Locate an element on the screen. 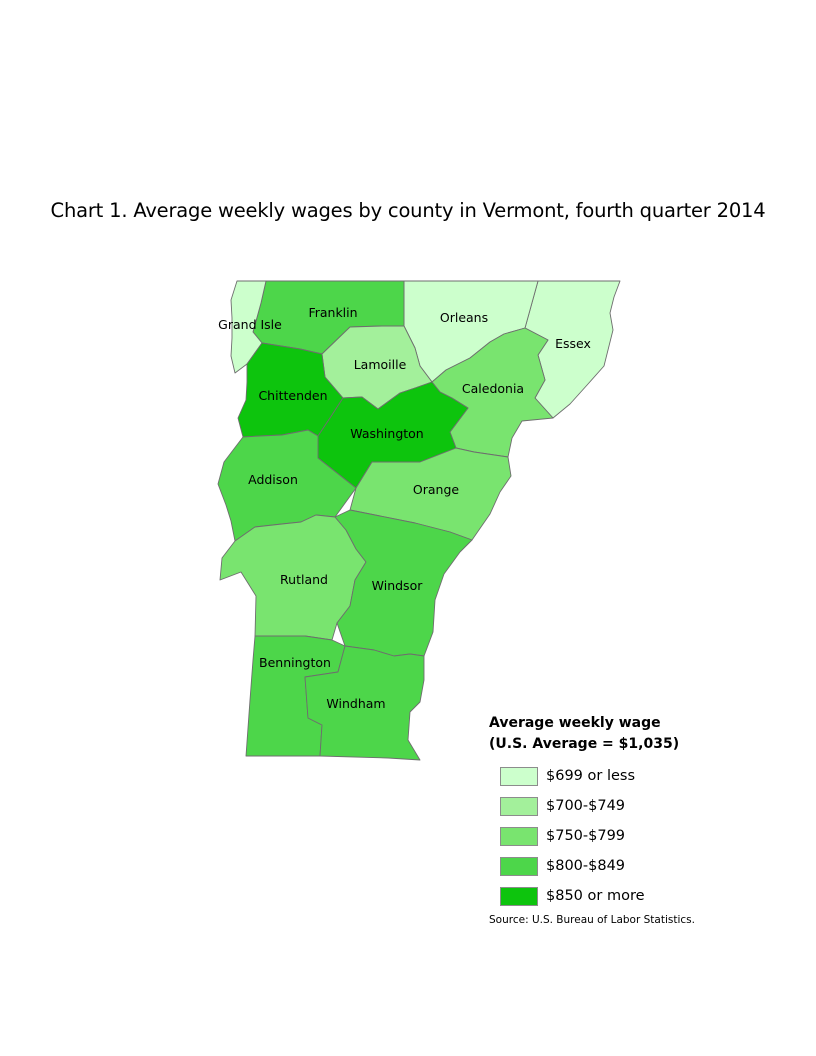 This screenshot has width=816, height=1056. label-washington: Washington is located at coordinates (386, 433).